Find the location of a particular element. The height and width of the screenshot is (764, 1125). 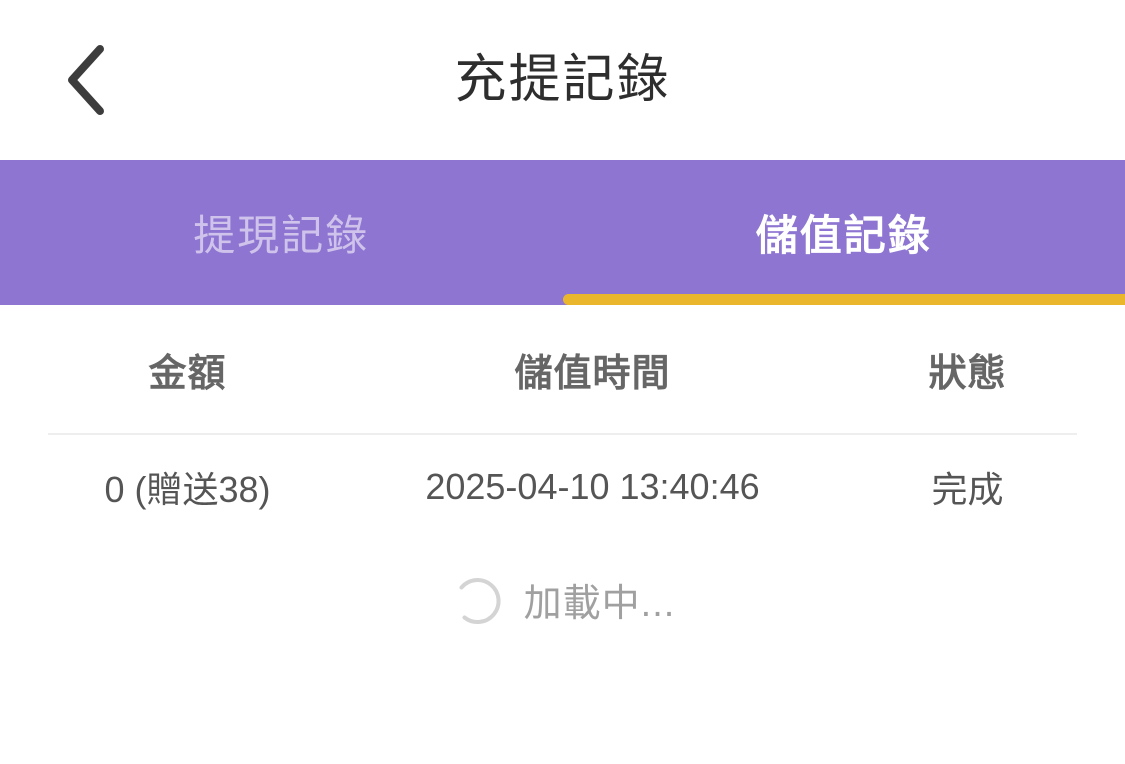

tab-label: 儲值記錄 is located at coordinates (844, 232).